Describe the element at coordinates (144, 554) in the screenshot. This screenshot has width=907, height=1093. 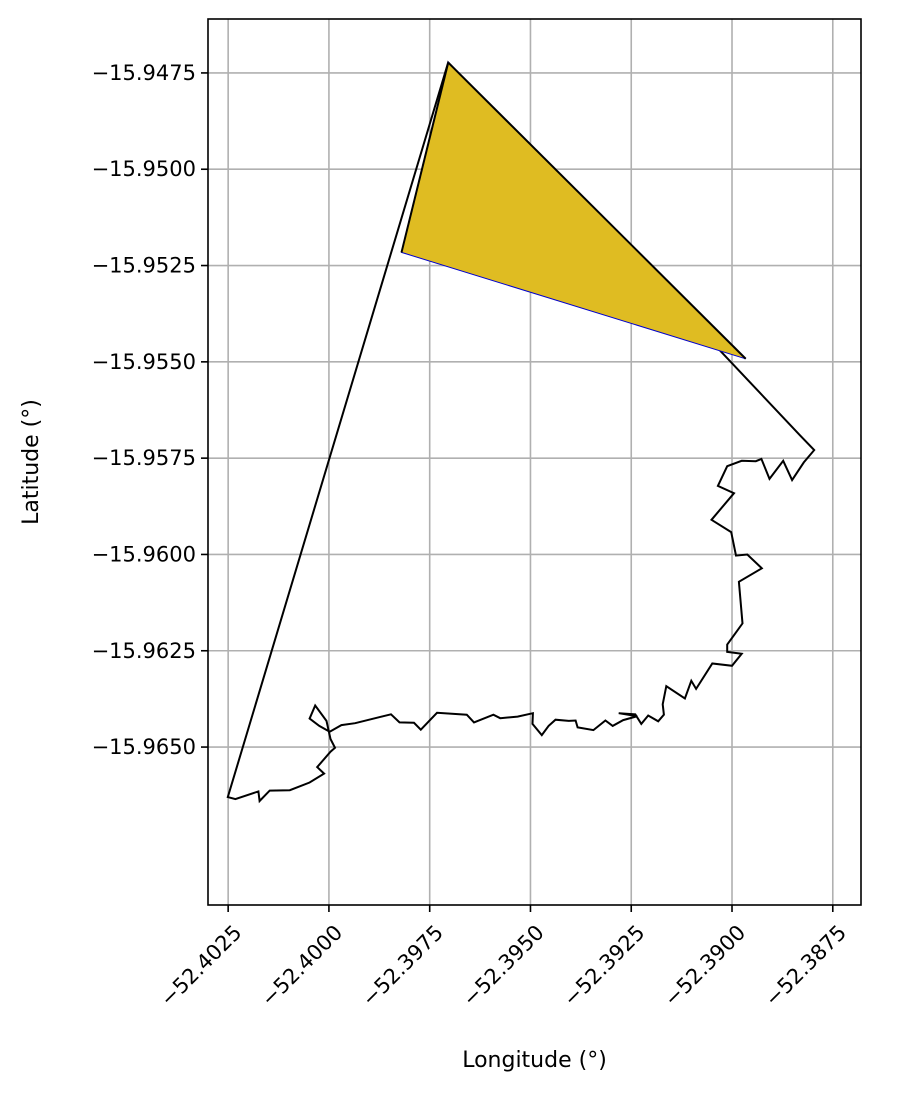
I see `y-tick-label: −15.9600` at that location.